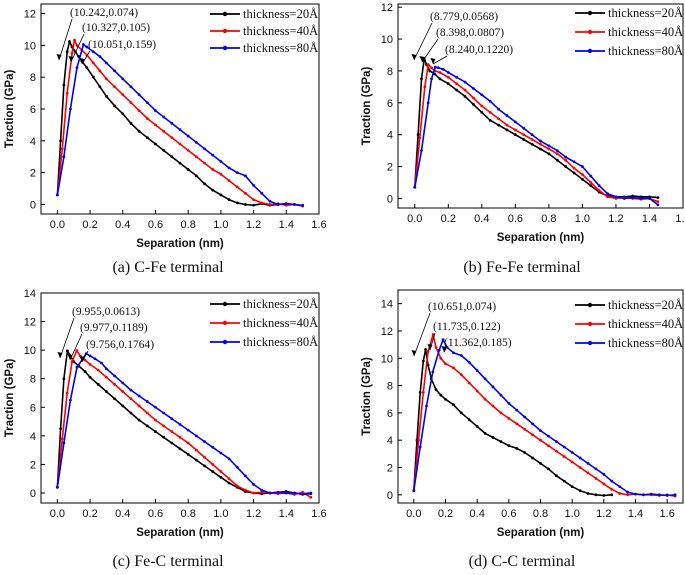  I want to click on annotation-arrow, so click(440, 60).